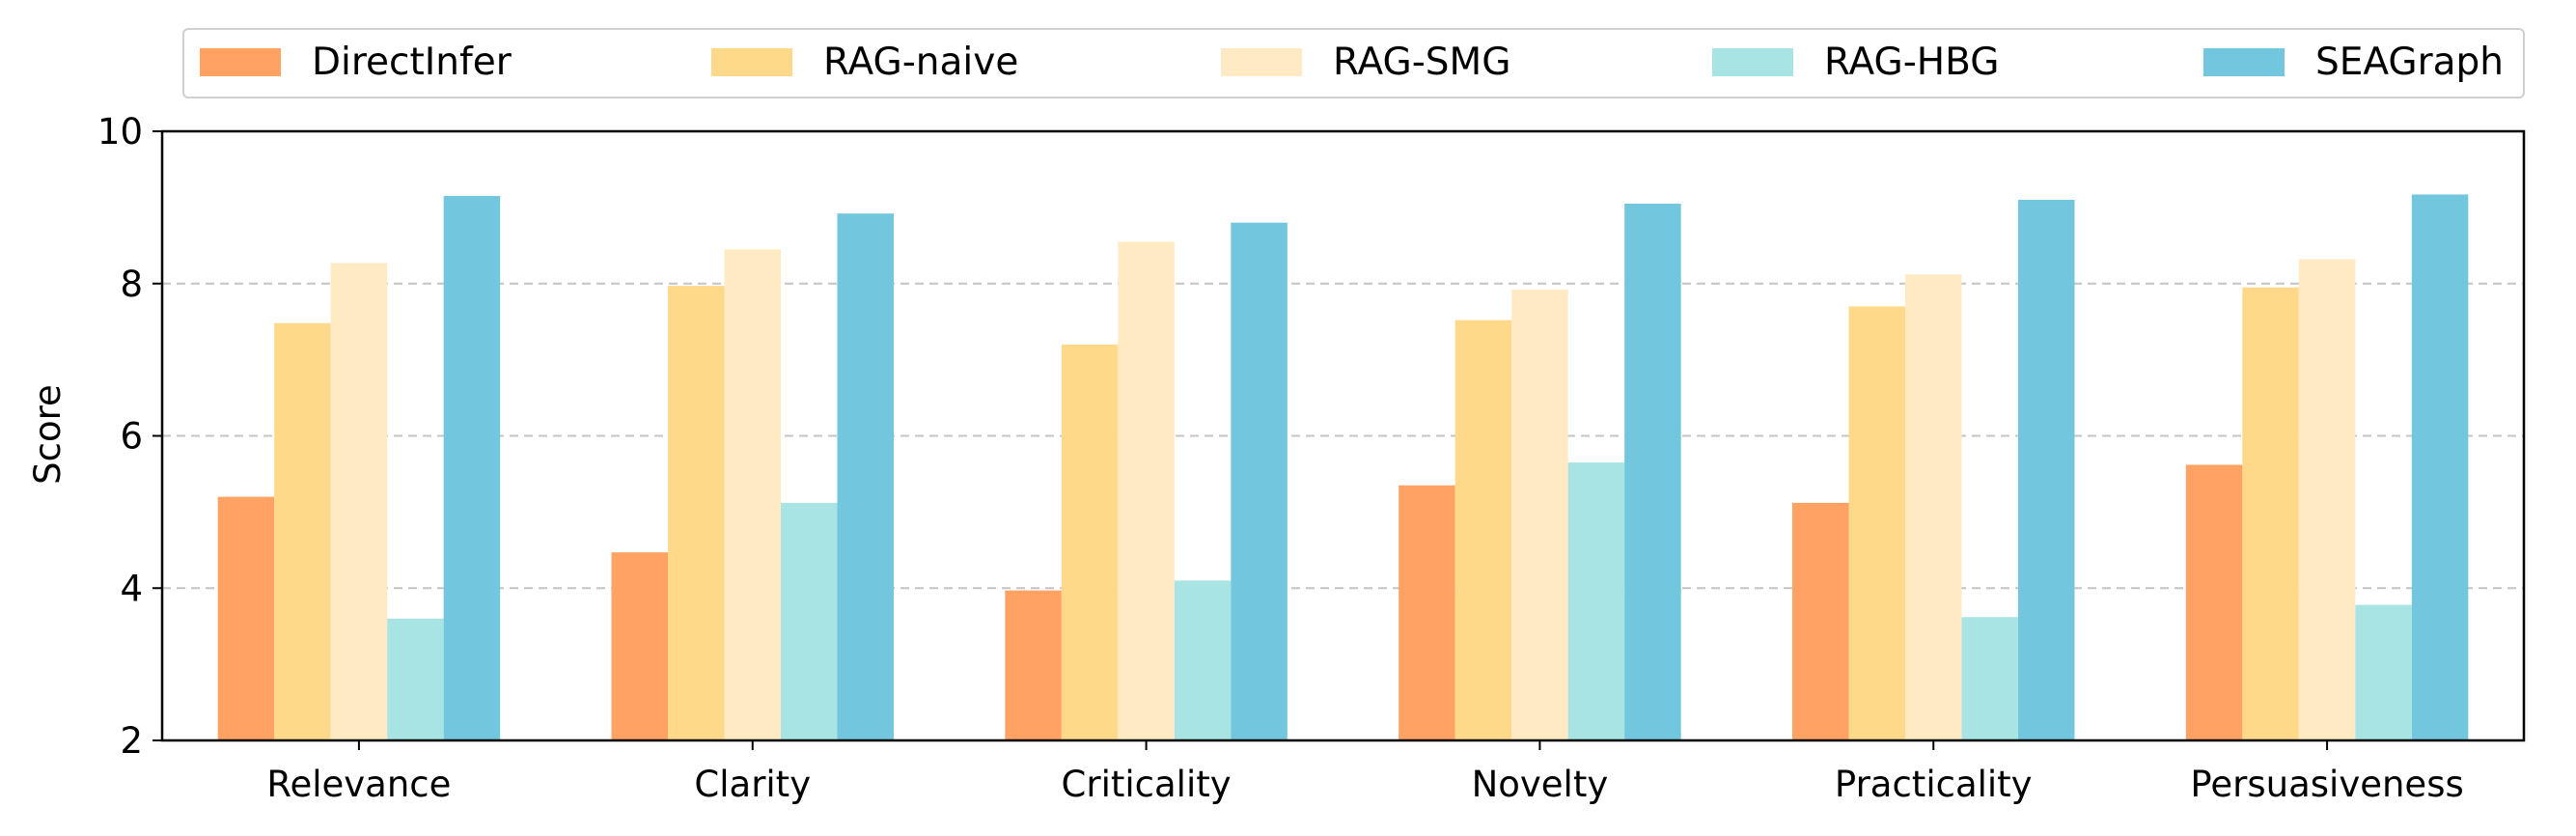  What do you see at coordinates (2326, 784) in the screenshot?
I see `x-tick-label: Persuasiveness` at bounding box center [2326, 784].